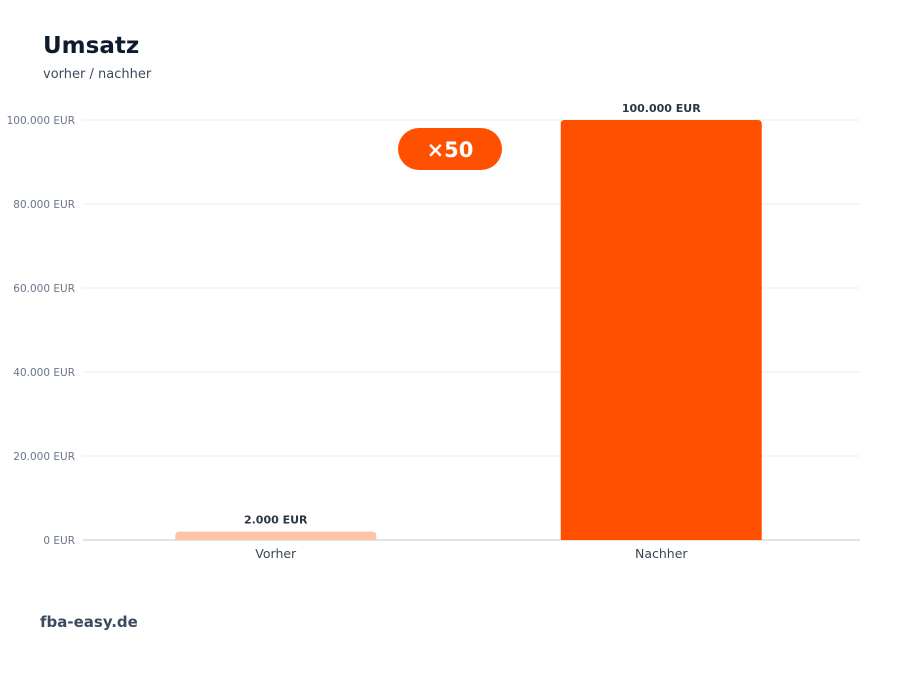 The image size is (900, 692). Describe the element at coordinates (44, 289) in the screenshot. I see `y-tick-label: 60.000 EUR` at that location.